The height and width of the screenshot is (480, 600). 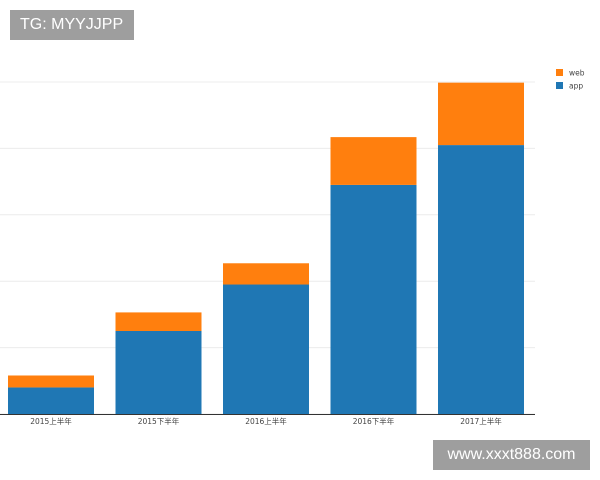 What do you see at coordinates (481, 421) in the screenshot?
I see `x-tick-label: 2017上半年` at bounding box center [481, 421].